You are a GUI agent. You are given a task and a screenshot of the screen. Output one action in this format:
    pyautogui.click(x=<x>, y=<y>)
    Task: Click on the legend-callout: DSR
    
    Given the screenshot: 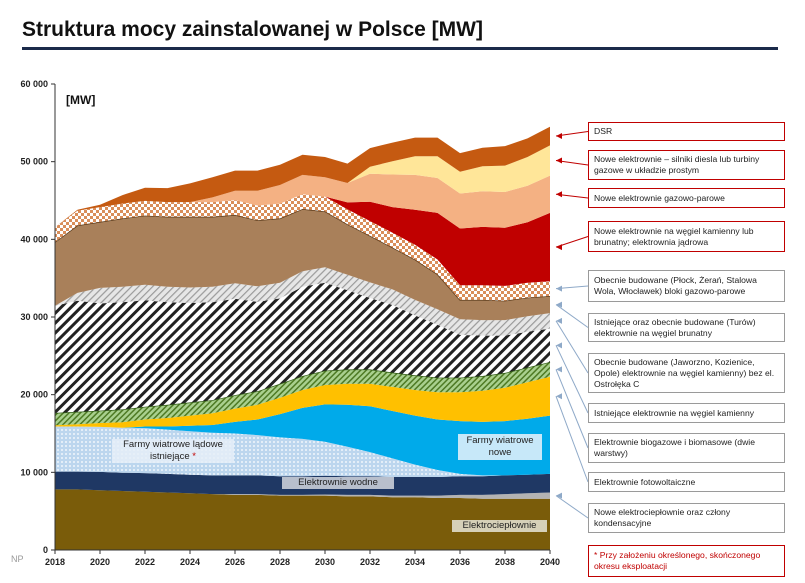 What is the action you would take?
    pyautogui.click(x=686, y=131)
    